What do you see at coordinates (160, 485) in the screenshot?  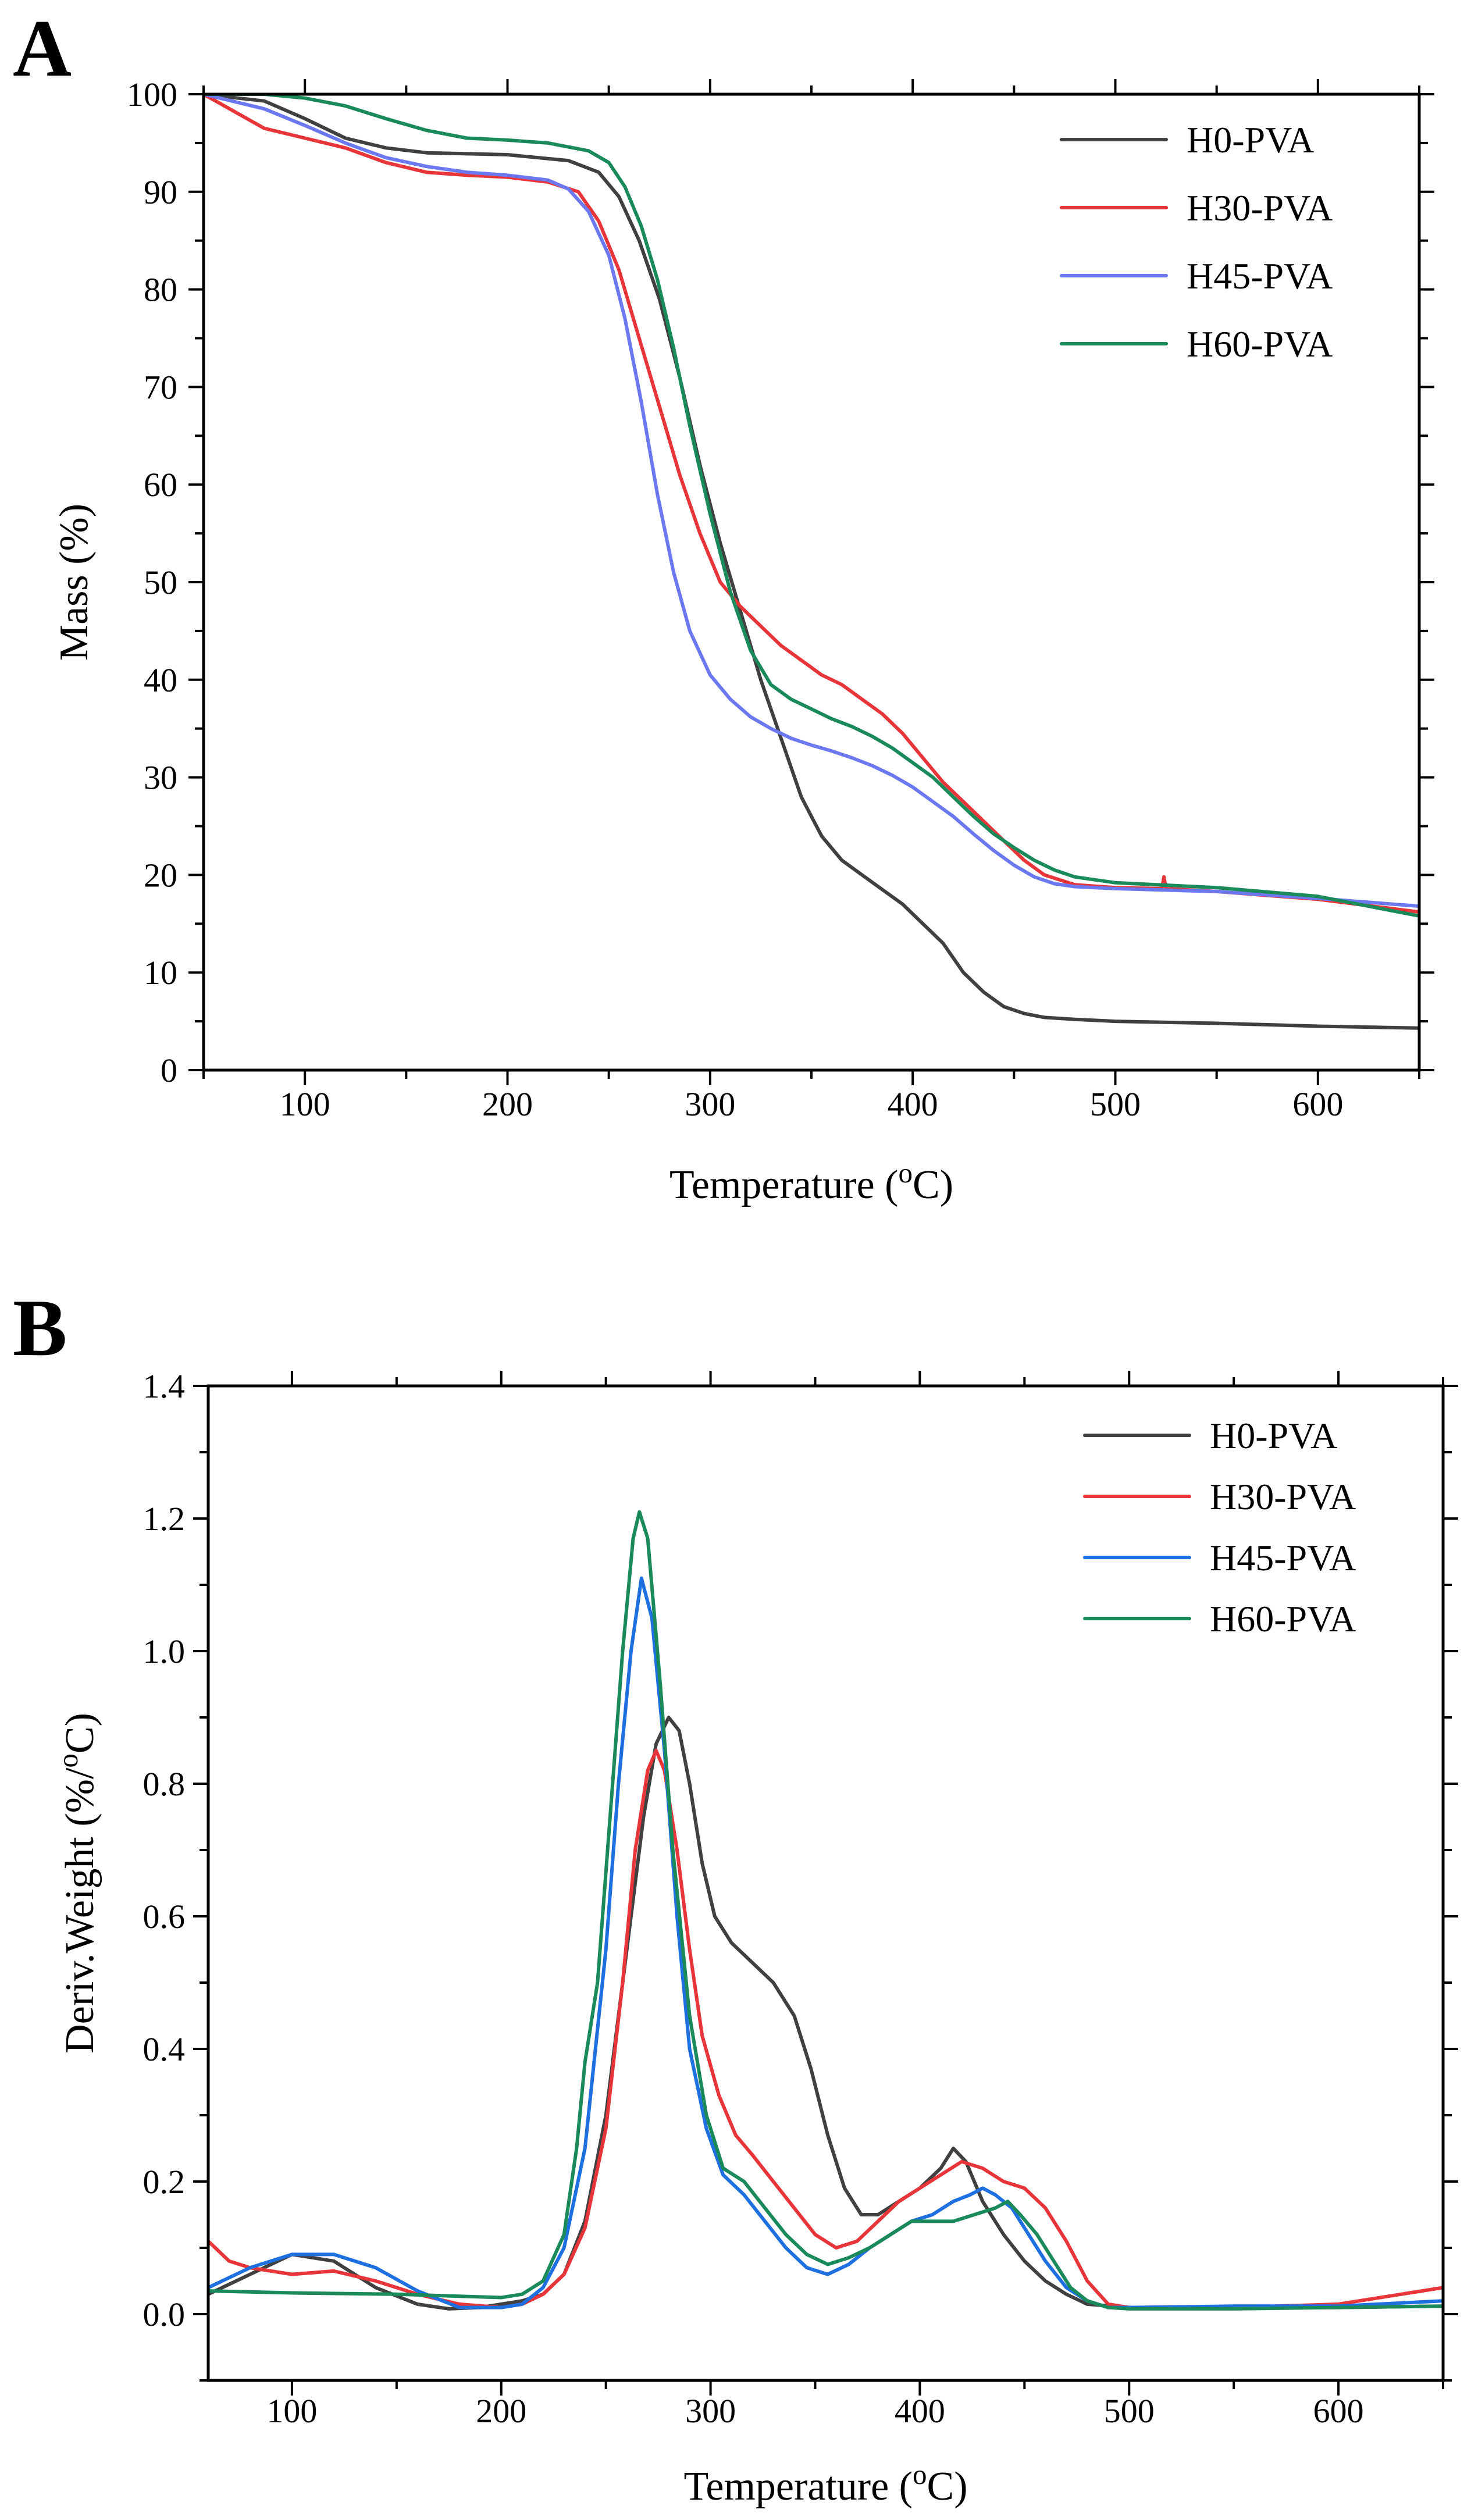 I see `y-tick-label-a: 60` at bounding box center [160, 485].